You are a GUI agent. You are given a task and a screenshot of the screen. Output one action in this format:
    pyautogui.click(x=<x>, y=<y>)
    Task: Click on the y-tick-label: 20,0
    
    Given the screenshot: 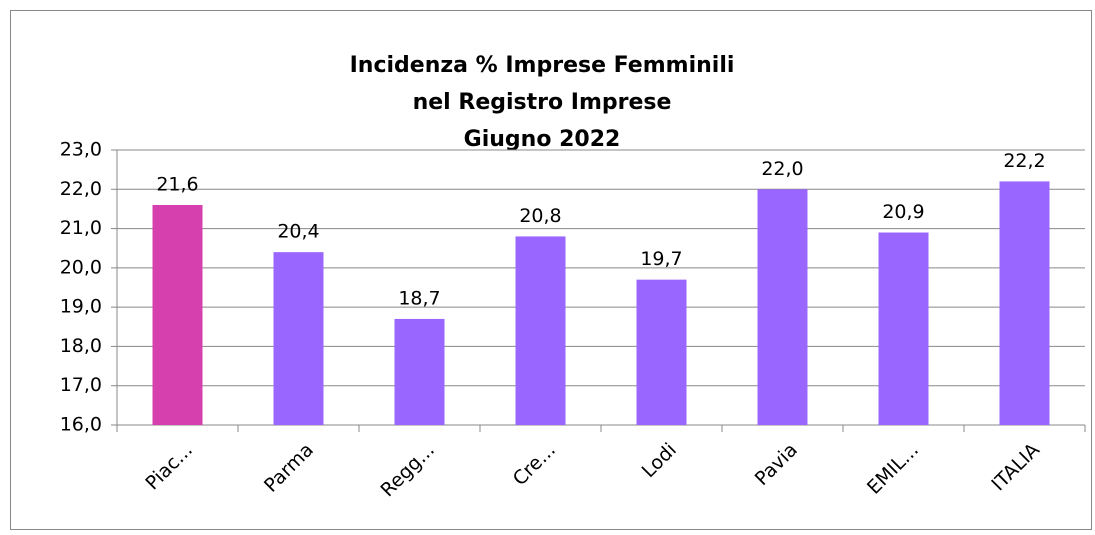 What is the action you would take?
    pyautogui.click(x=81, y=267)
    